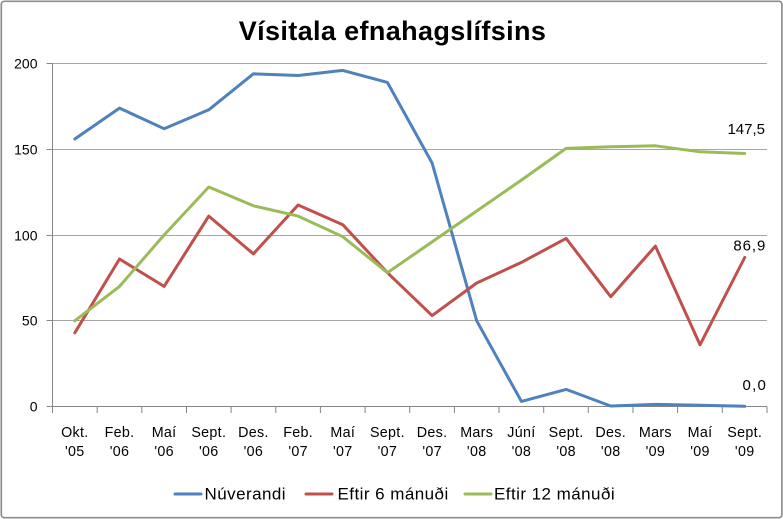 This screenshot has height=519, width=783. I want to click on svg-text: 100, so click(26, 236).